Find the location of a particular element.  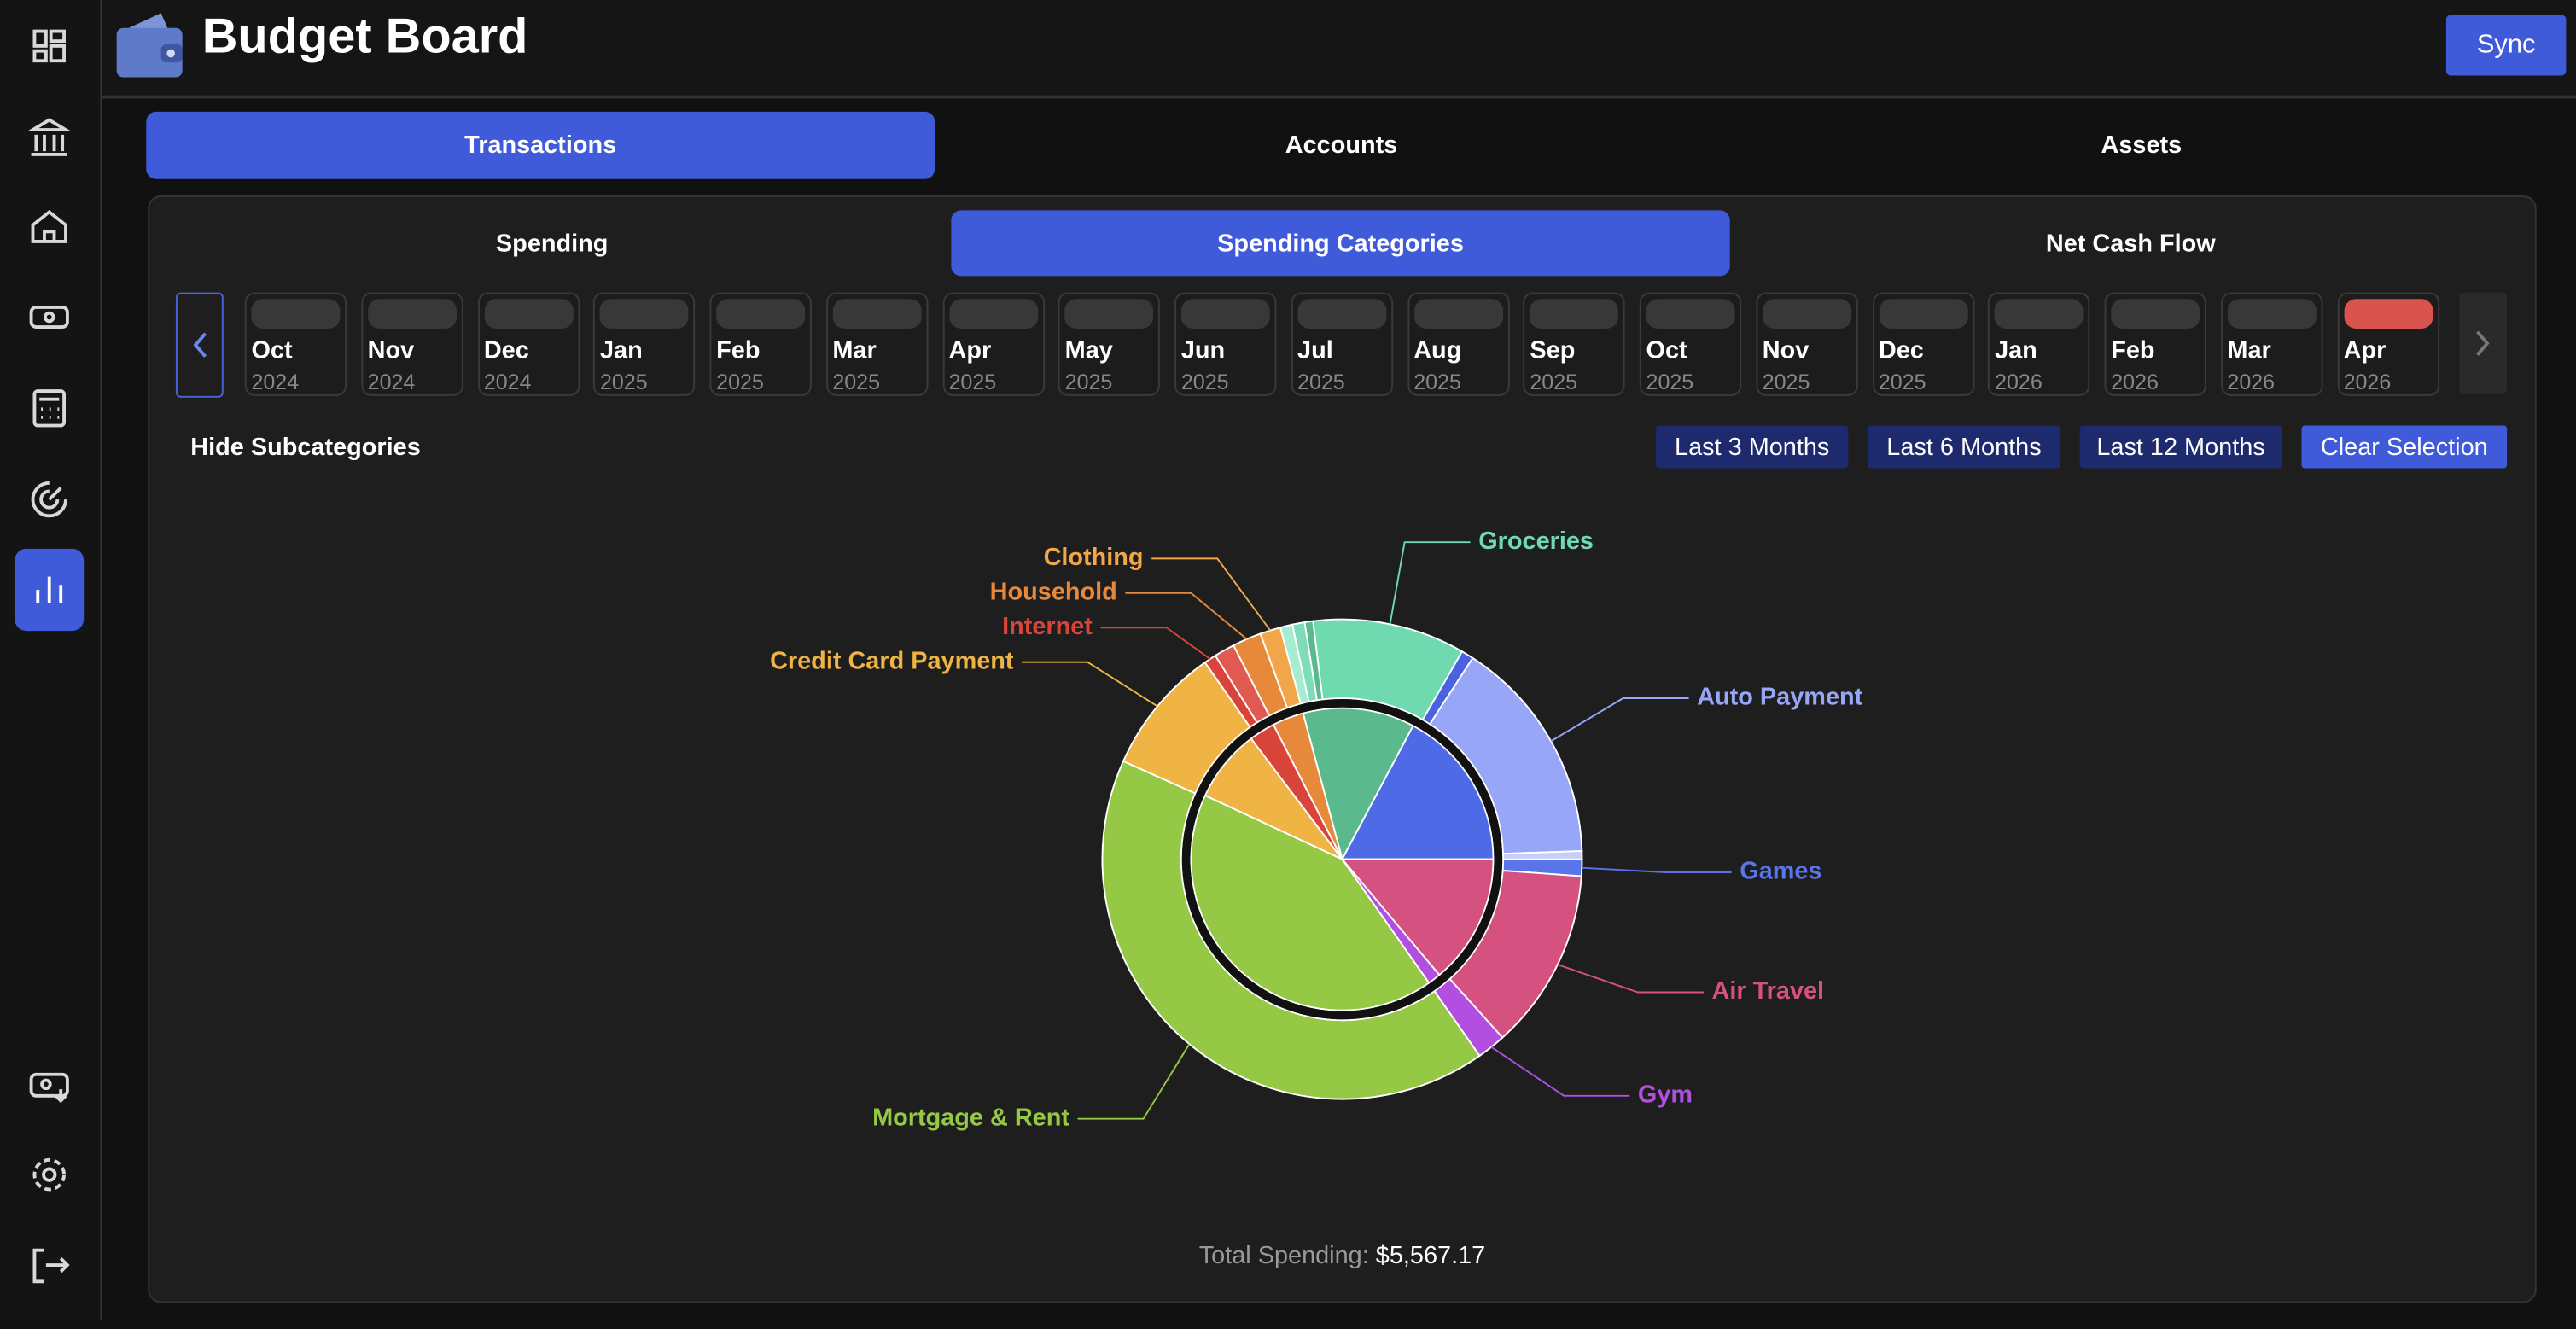

month-tile: Apr 2026 is located at coordinates (2387, 344).